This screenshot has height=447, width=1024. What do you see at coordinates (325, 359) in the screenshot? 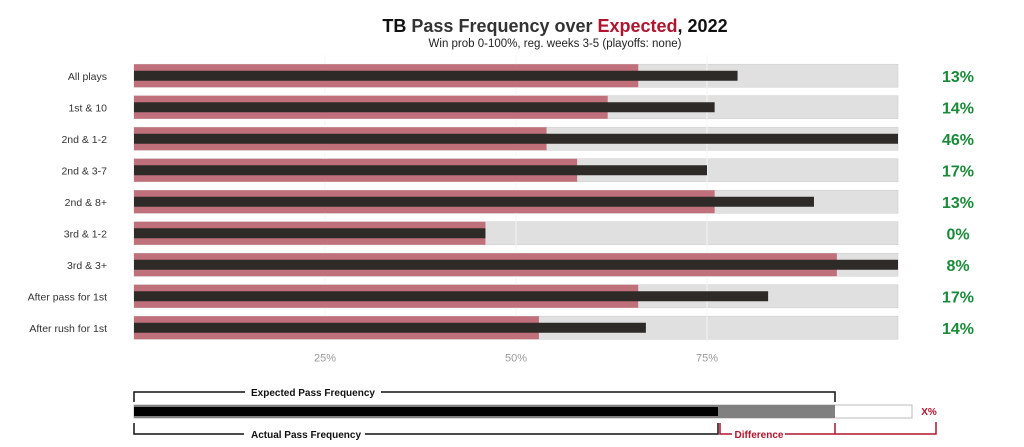
I see `x-tick-label: 25%` at bounding box center [325, 359].